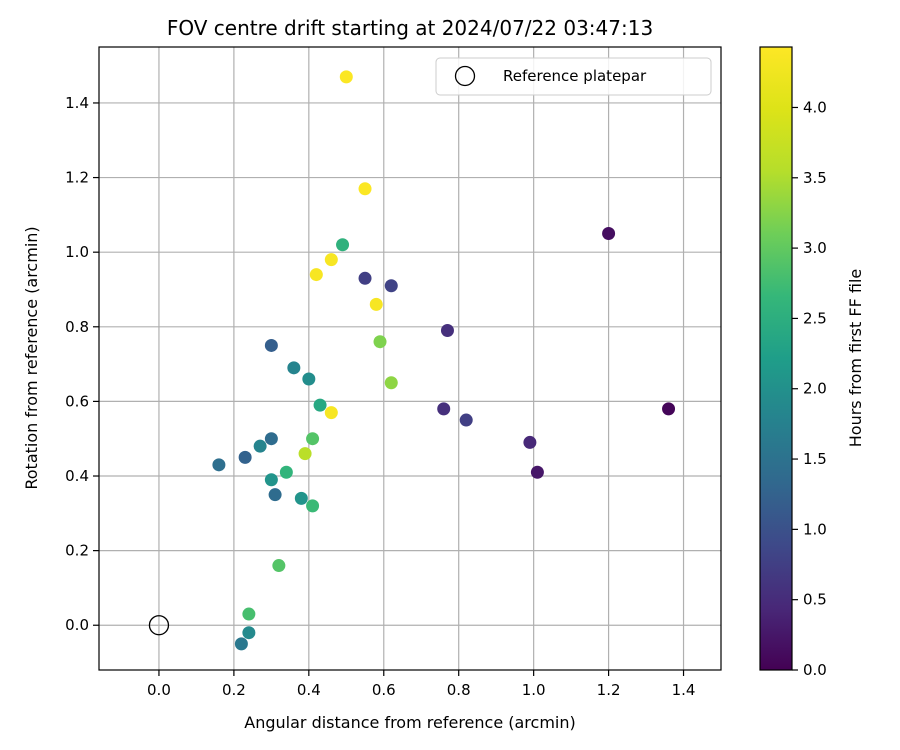 The image size is (900, 750). Describe the element at coordinates (77, 401) in the screenshot. I see `y-tick-label: 0.6` at that location.